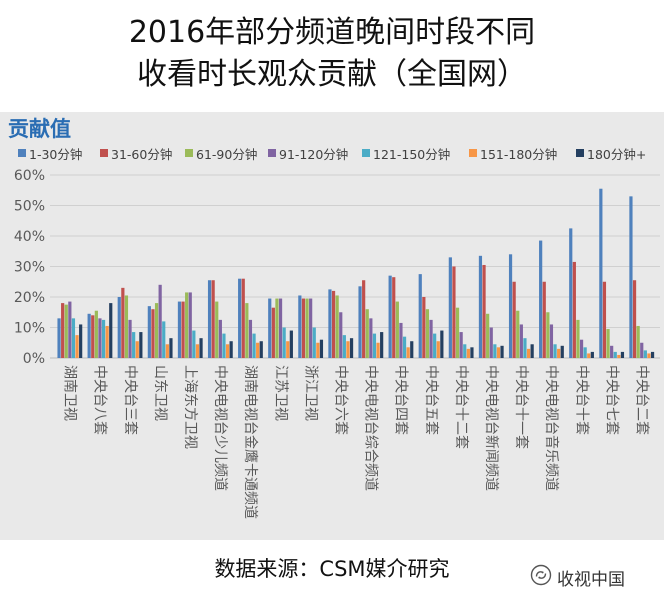 This screenshot has height=606, width=664. I want to click on y-tick-label: 50%, so click(29, 207).